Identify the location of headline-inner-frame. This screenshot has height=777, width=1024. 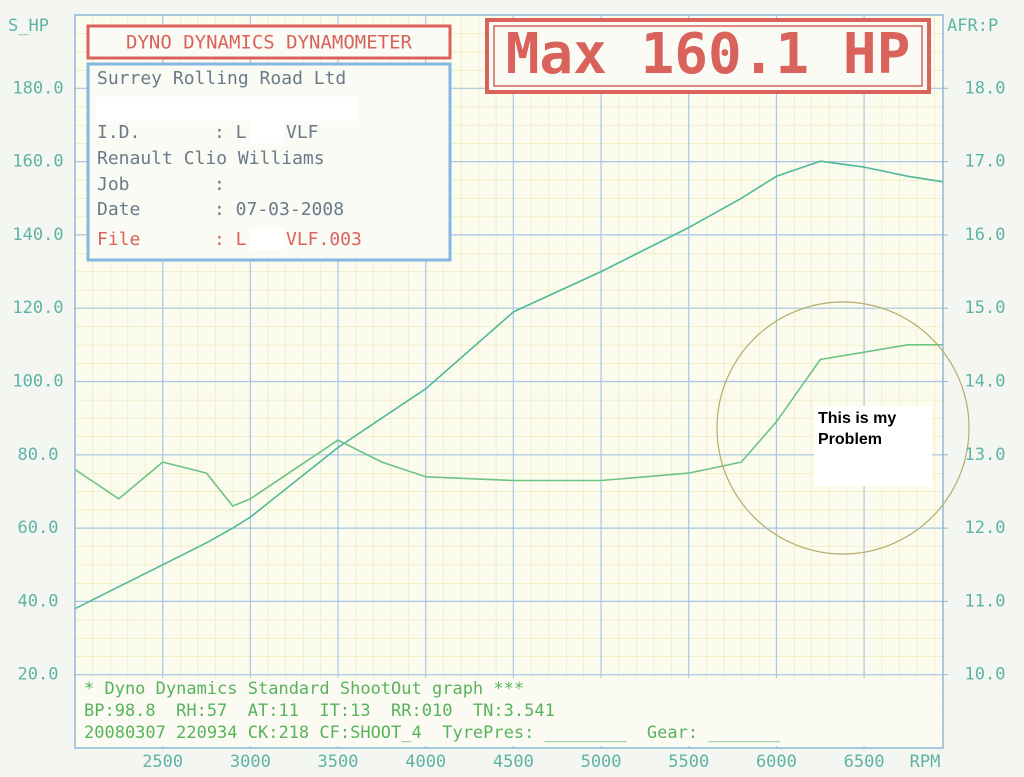
(708, 56).